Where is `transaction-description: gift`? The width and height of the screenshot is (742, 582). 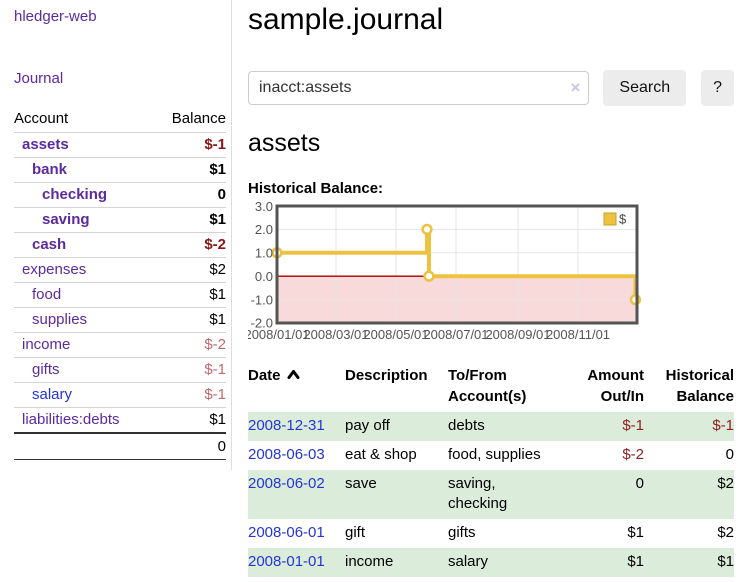
transaction-description: gift is located at coordinates (355, 532).